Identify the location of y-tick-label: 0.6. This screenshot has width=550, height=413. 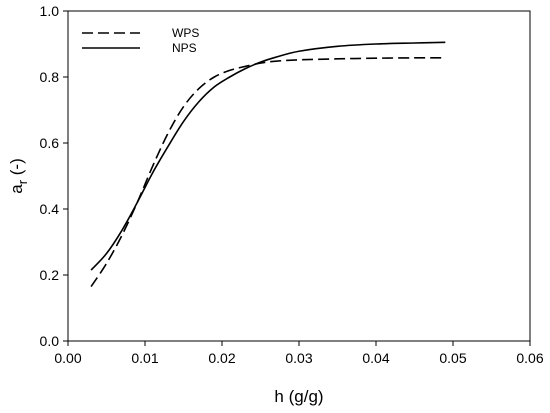
(50, 143).